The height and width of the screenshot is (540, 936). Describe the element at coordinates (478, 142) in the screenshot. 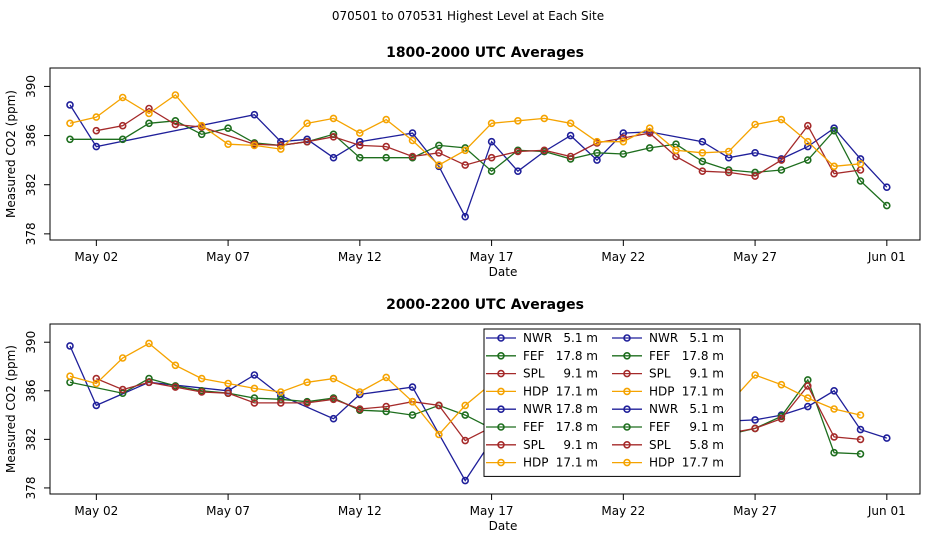

I see `series-line-spl` at that location.